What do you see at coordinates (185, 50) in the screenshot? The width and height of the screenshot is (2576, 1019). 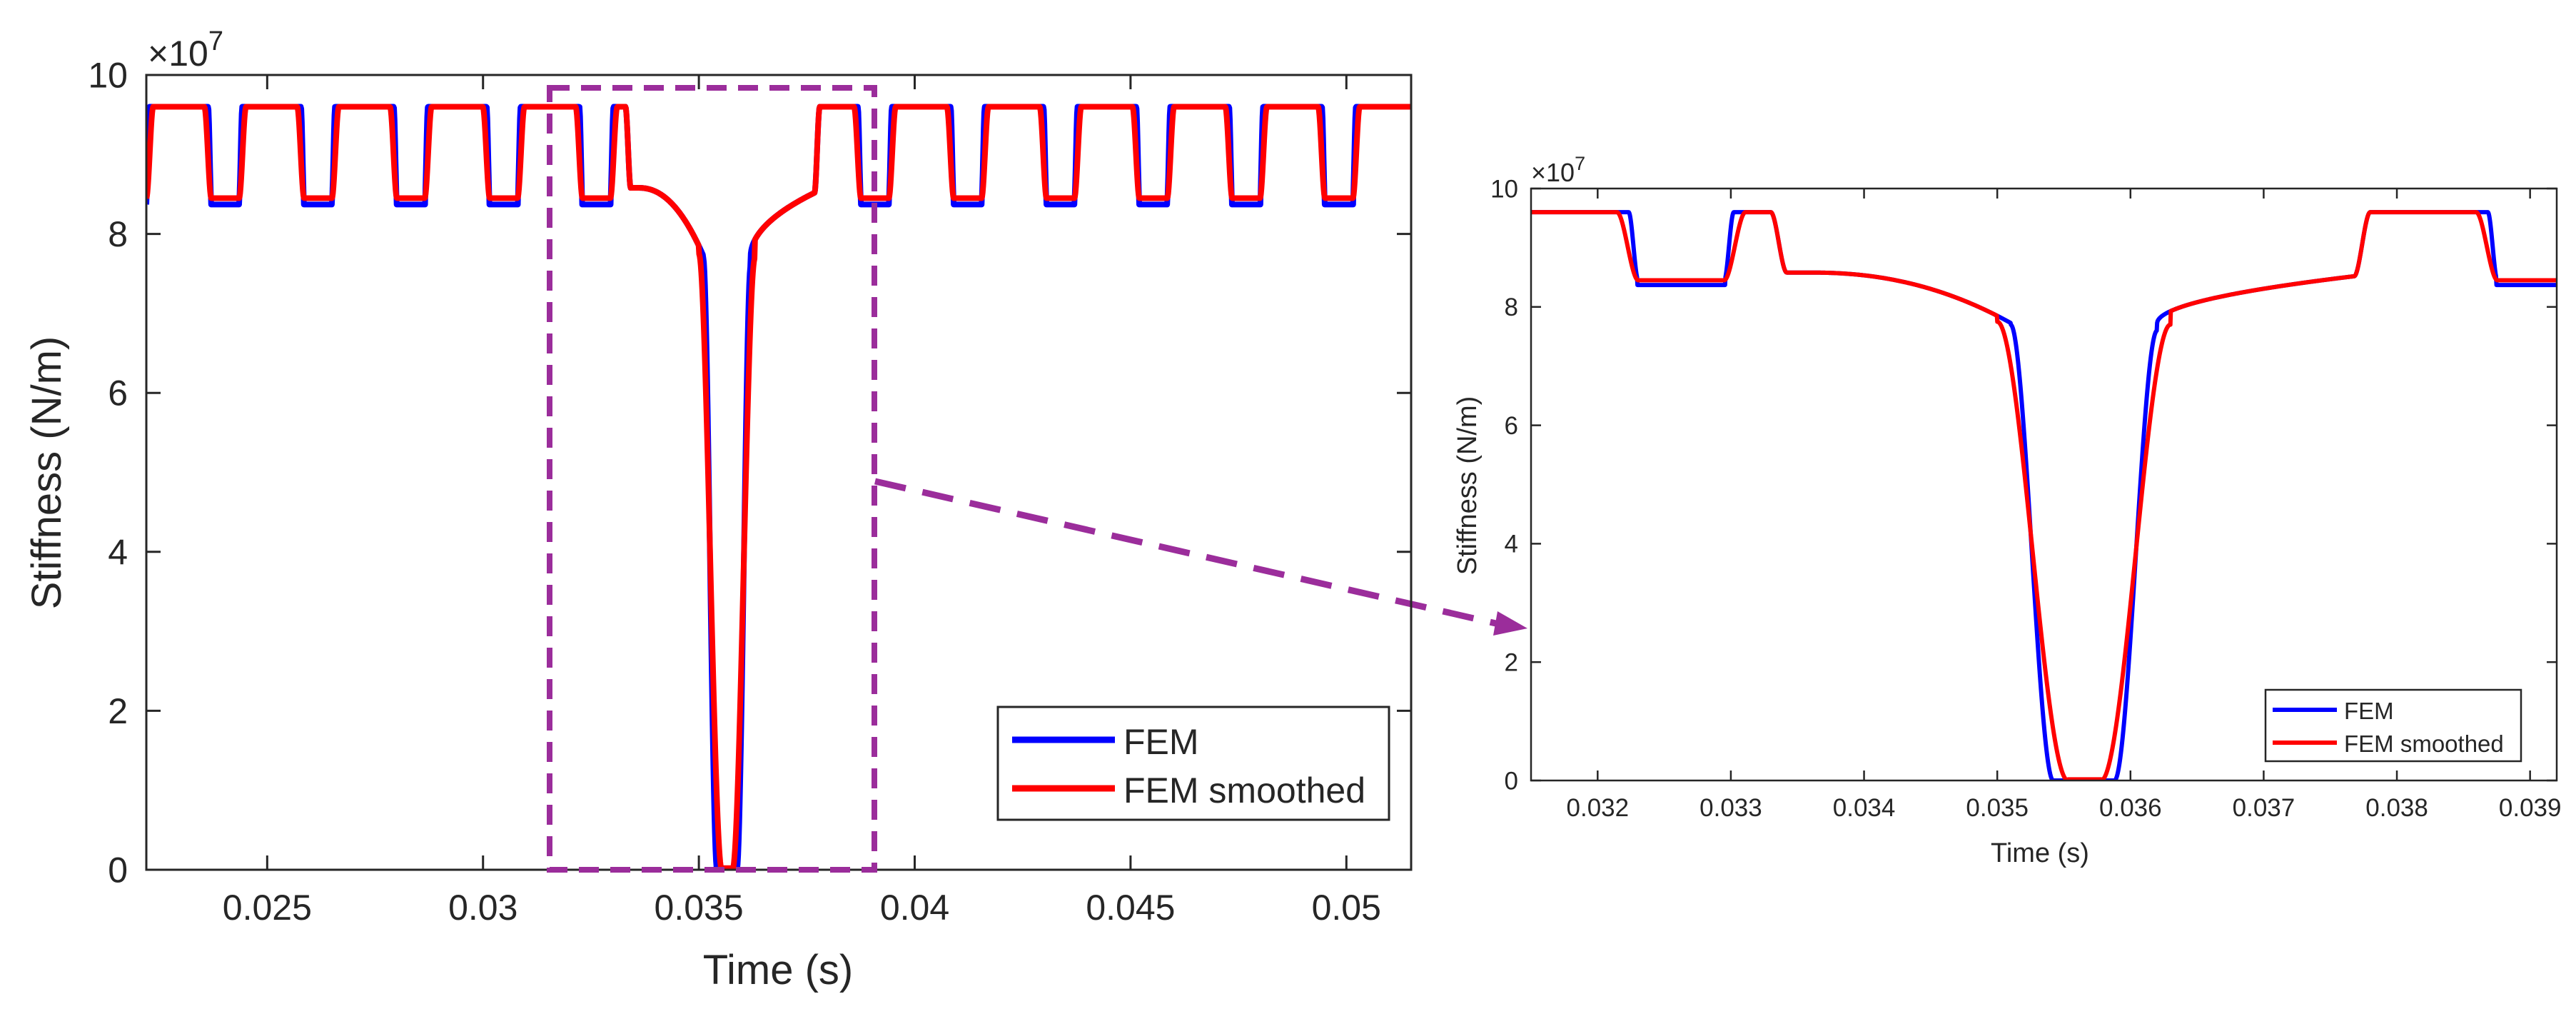 I see `full-view-y-exponent: ×10⁷` at bounding box center [185, 50].